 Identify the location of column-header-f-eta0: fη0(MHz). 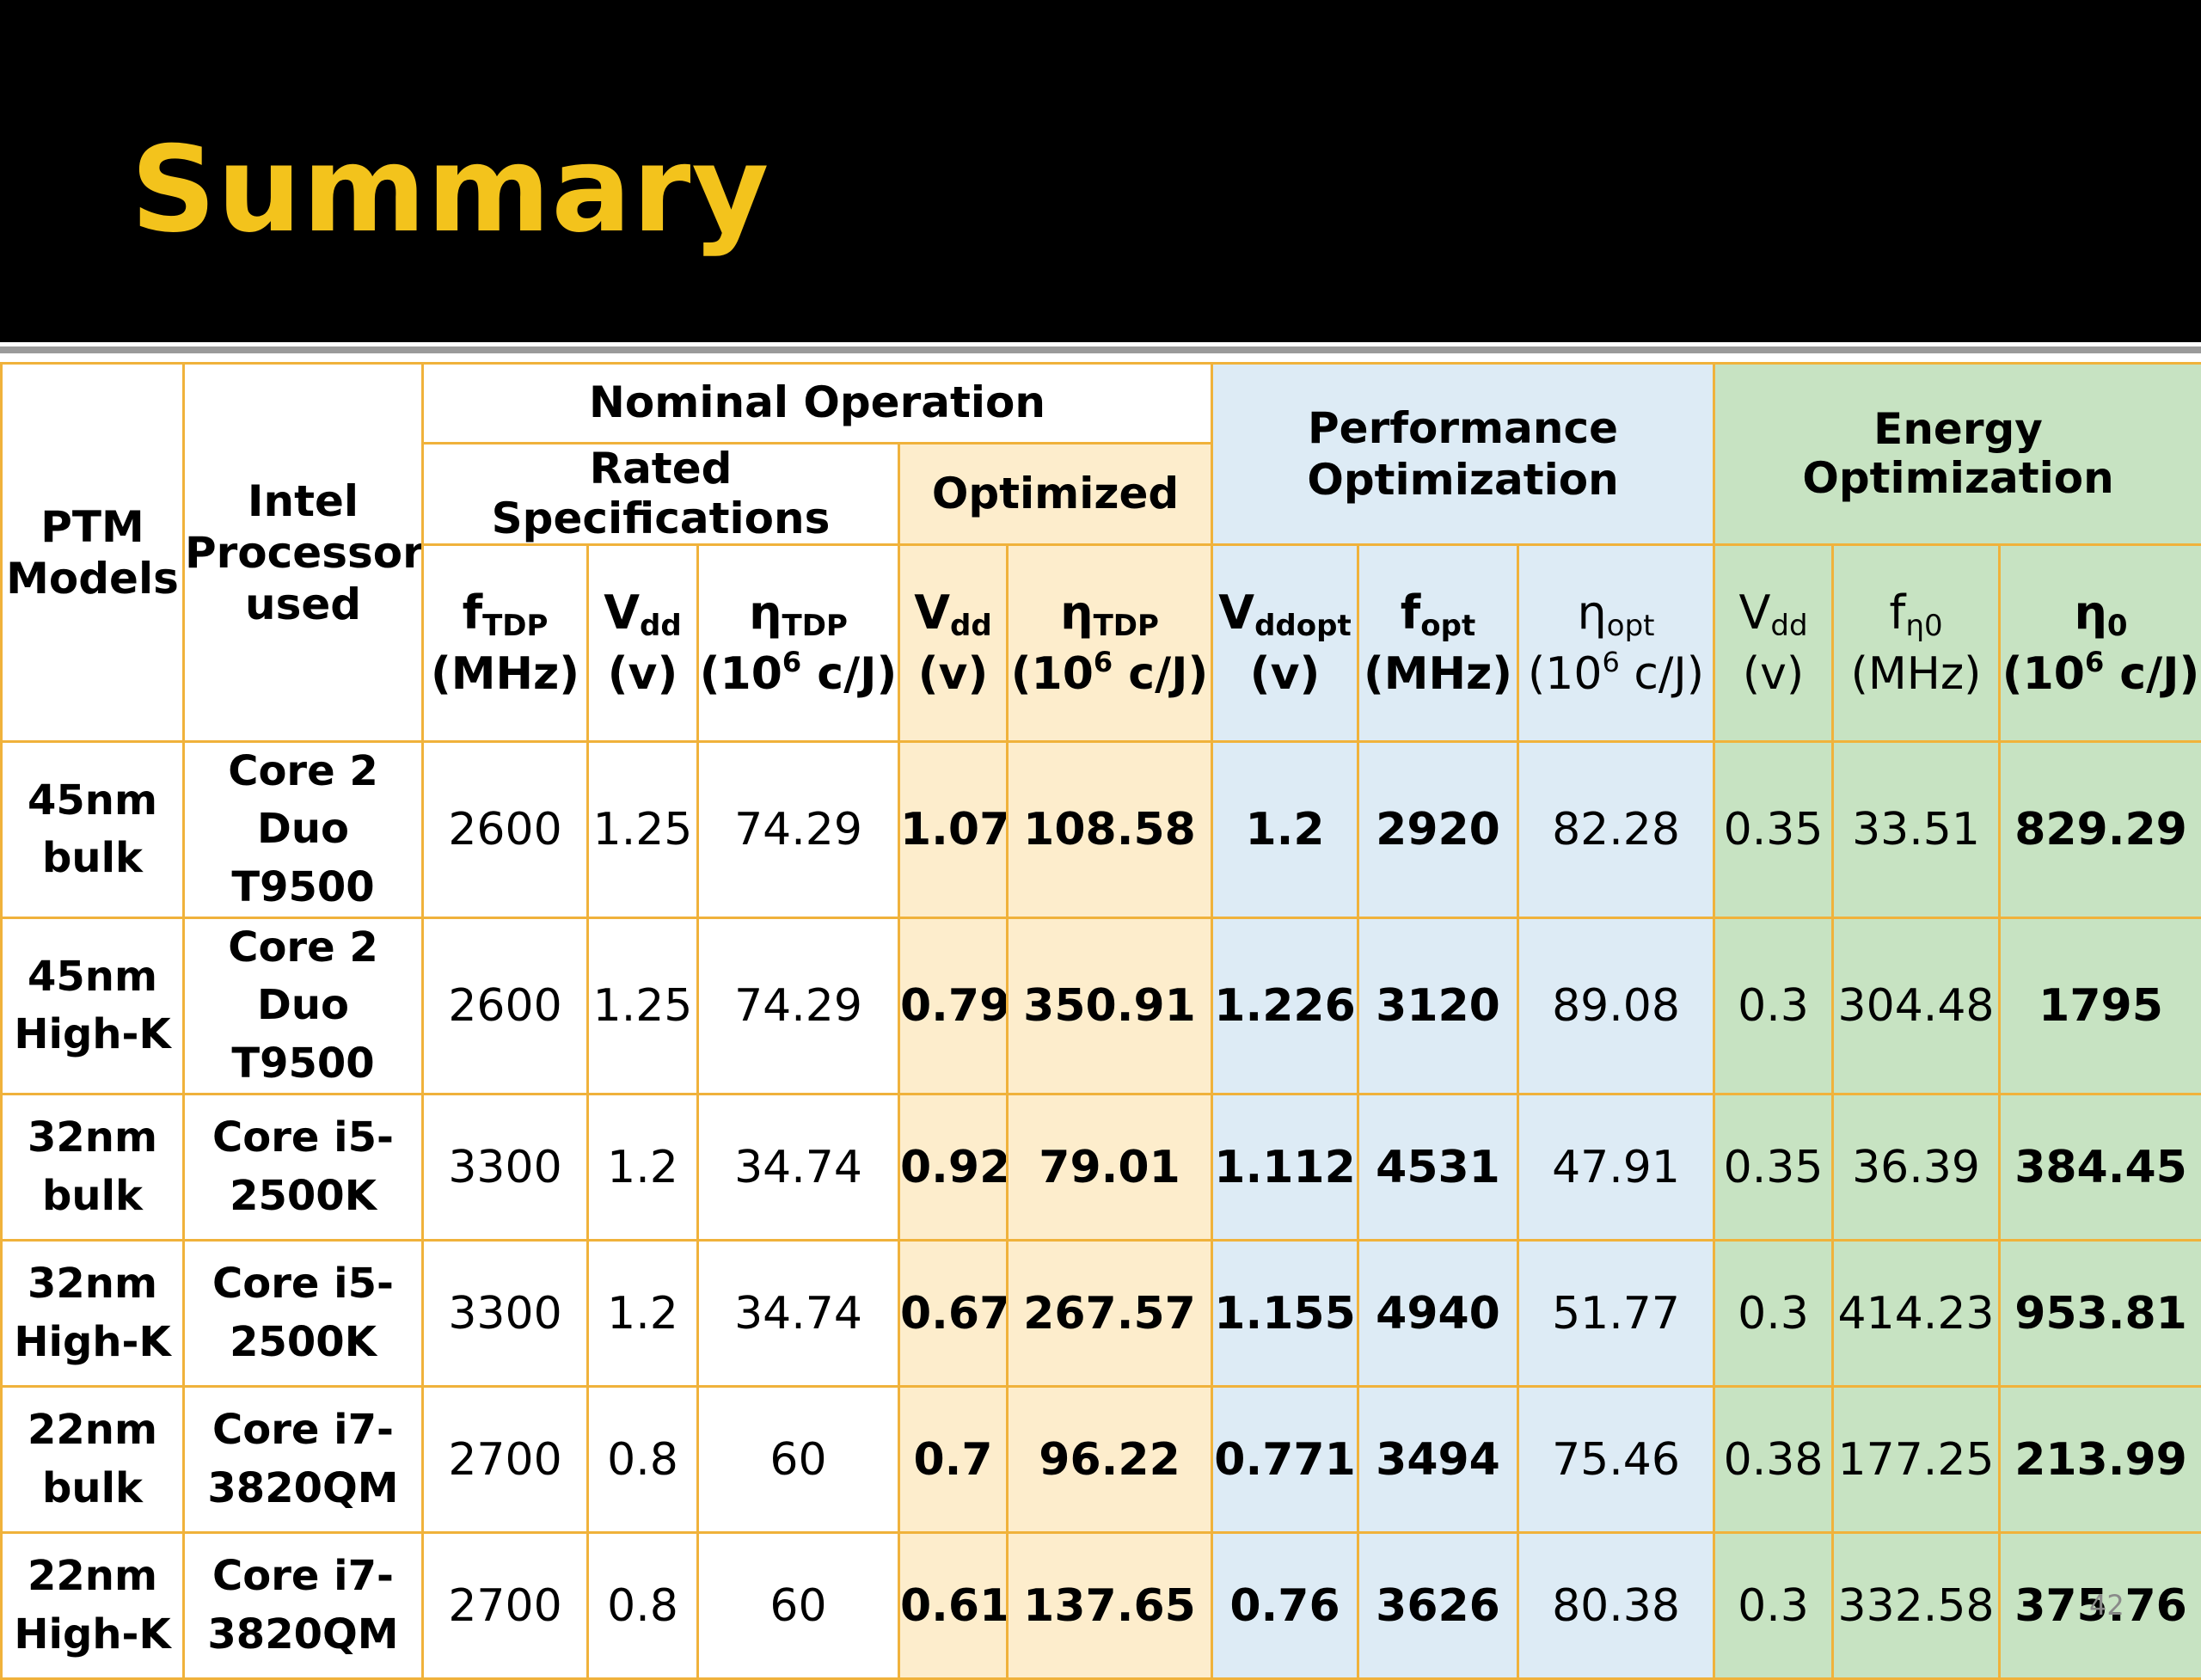
(1916, 644).